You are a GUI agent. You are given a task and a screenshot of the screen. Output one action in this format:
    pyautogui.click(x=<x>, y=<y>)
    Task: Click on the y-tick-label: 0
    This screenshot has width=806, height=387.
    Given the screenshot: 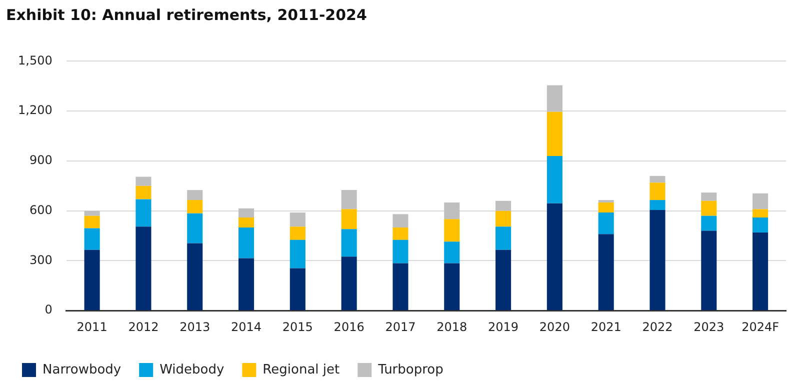 What is the action you would take?
    pyautogui.click(x=48, y=309)
    